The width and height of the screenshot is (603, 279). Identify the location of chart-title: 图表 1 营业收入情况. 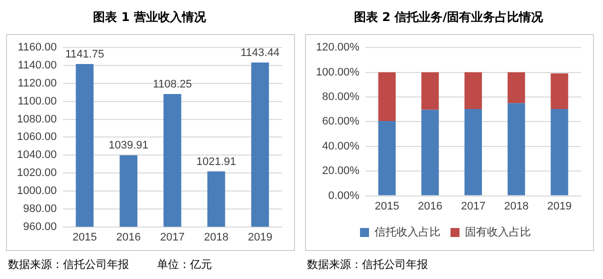
(149, 17).